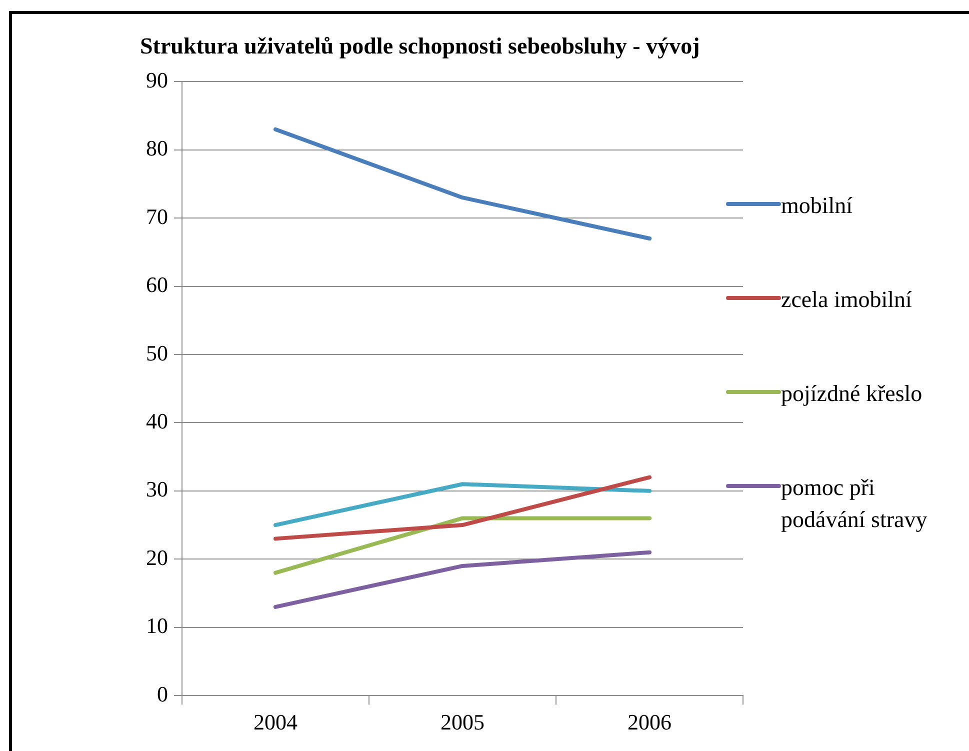 The height and width of the screenshot is (751, 969). What do you see at coordinates (276, 722) in the screenshot?
I see `x-tick-label: 2004` at bounding box center [276, 722].